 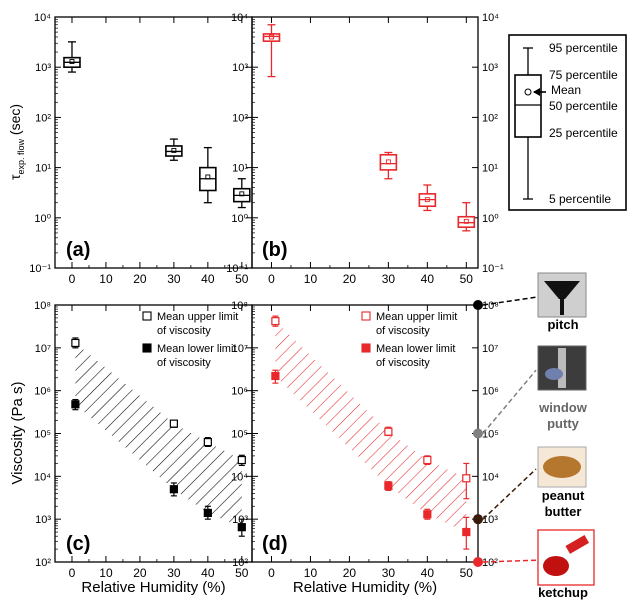 I want to click on right-axis-top: 10⁻¹ 10⁰ 10¹ 10² 10³ 10⁴, so click(x=493, y=143).